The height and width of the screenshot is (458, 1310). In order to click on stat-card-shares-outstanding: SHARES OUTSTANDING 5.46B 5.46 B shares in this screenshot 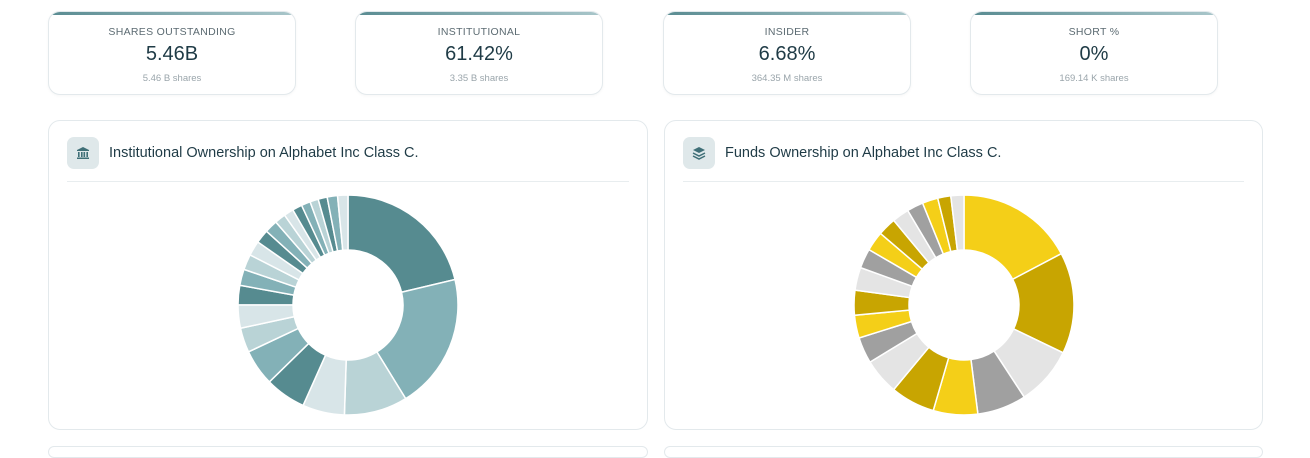, I will do `click(172, 53)`.